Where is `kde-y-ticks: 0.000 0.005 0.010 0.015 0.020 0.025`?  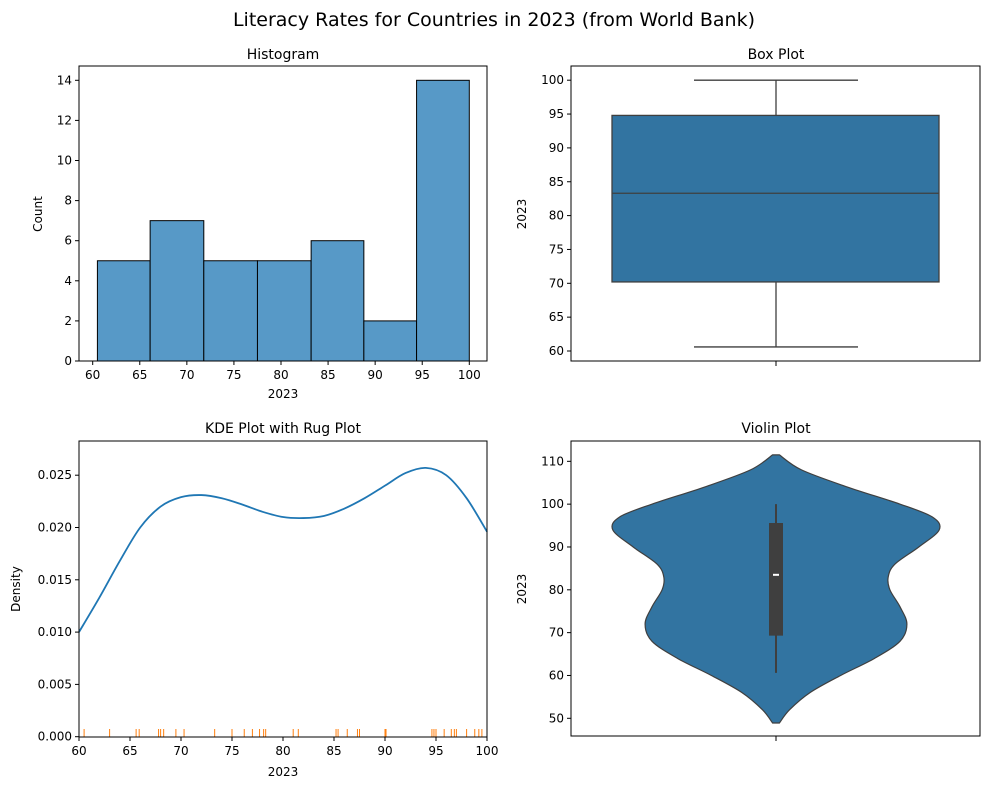
kde-y-ticks: 0.000 0.005 0.010 0.015 0.020 0.025 is located at coordinates (58, 606).